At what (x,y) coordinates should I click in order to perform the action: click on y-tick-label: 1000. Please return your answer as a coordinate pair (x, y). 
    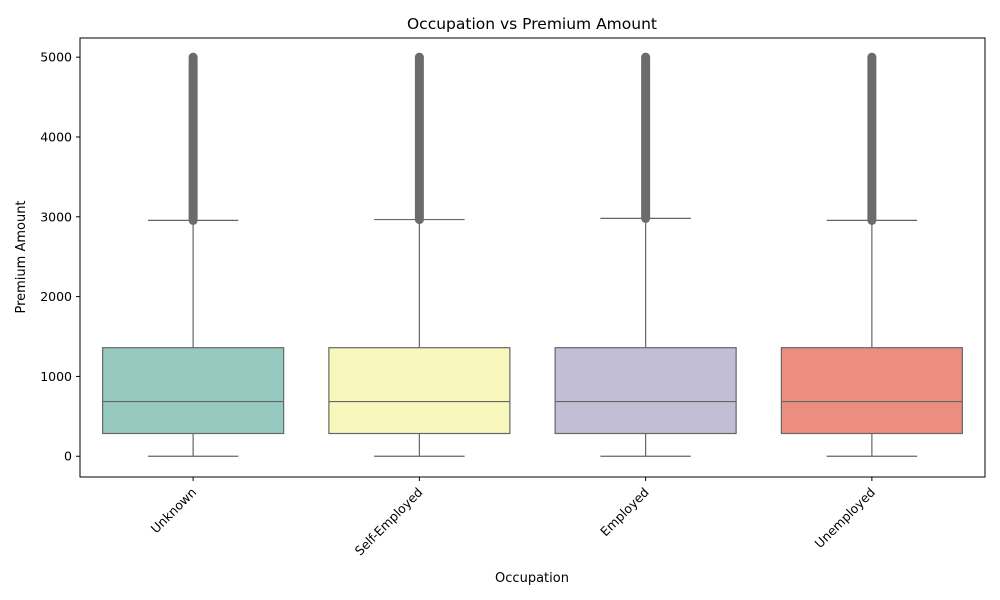
    Looking at the image, I should click on (56, 376).